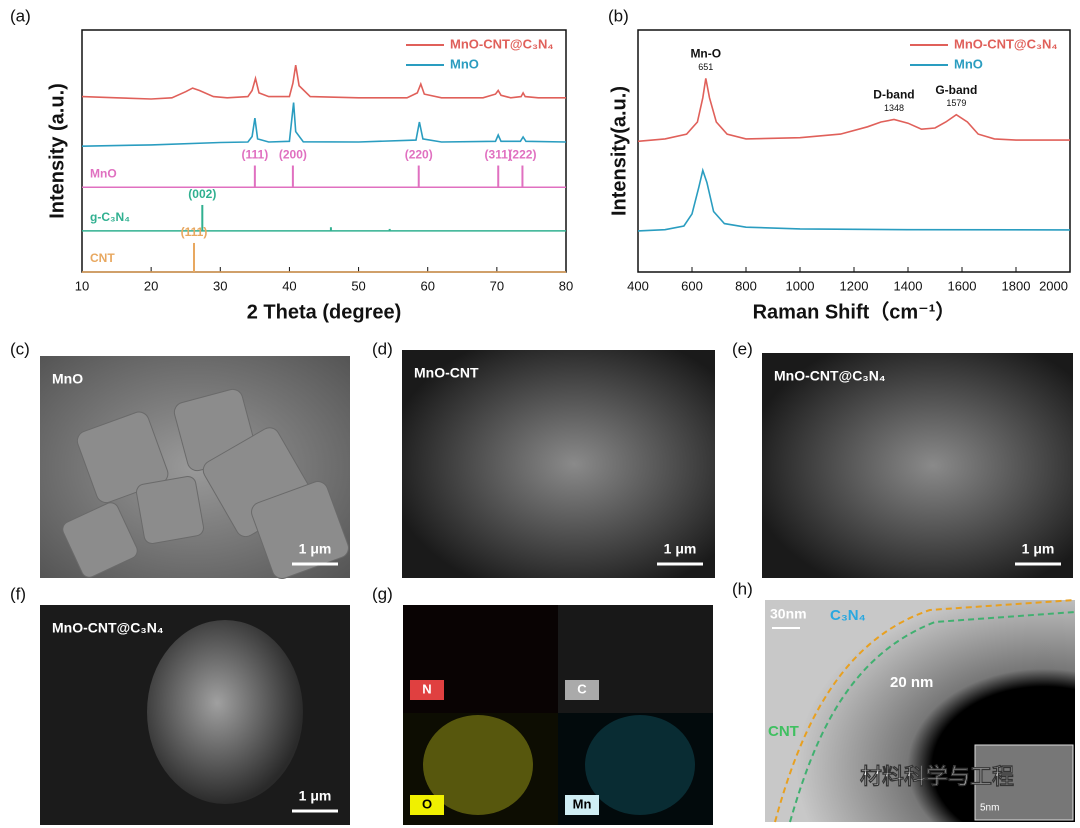 This screenshot has width=1080, height=828. What do you see at coordinates (382, 593) in the screenshot?
I see `panel-label: (g)` at bounding box center [382, 593].